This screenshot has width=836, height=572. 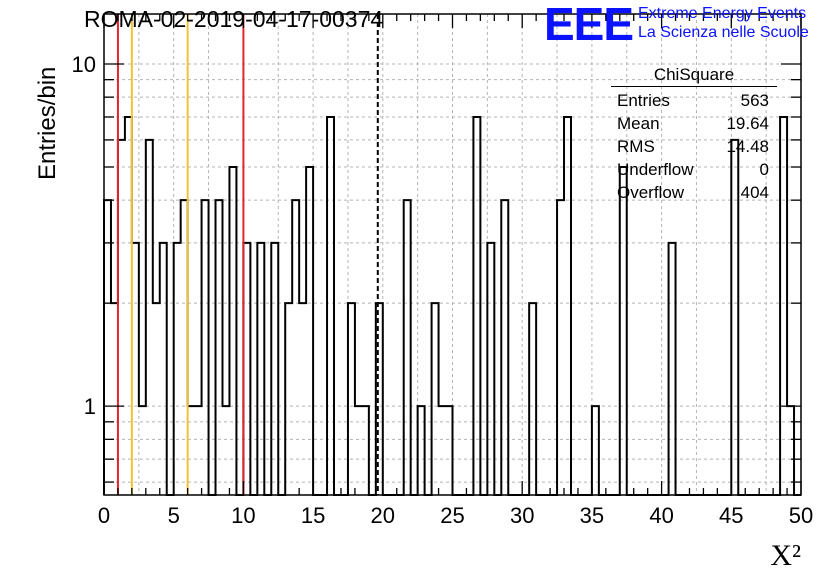 I want to click on x-tick-label: 5, so click(x=174, y=515).